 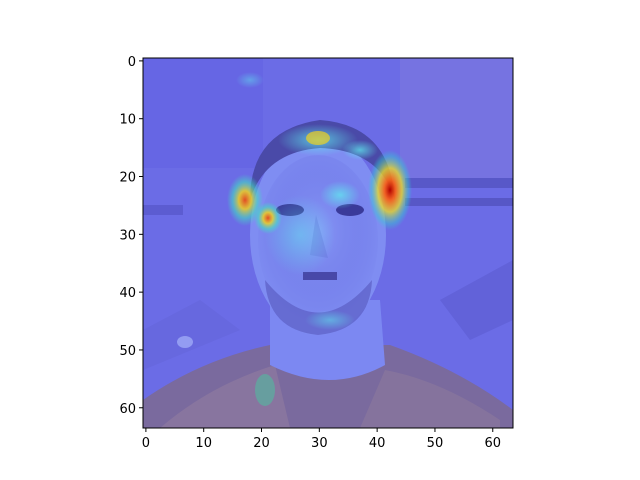 What do you see at coordinates (146, 443) in the screenshot?
I see `x-tick-label: 0` at bounding box center [146, 443].